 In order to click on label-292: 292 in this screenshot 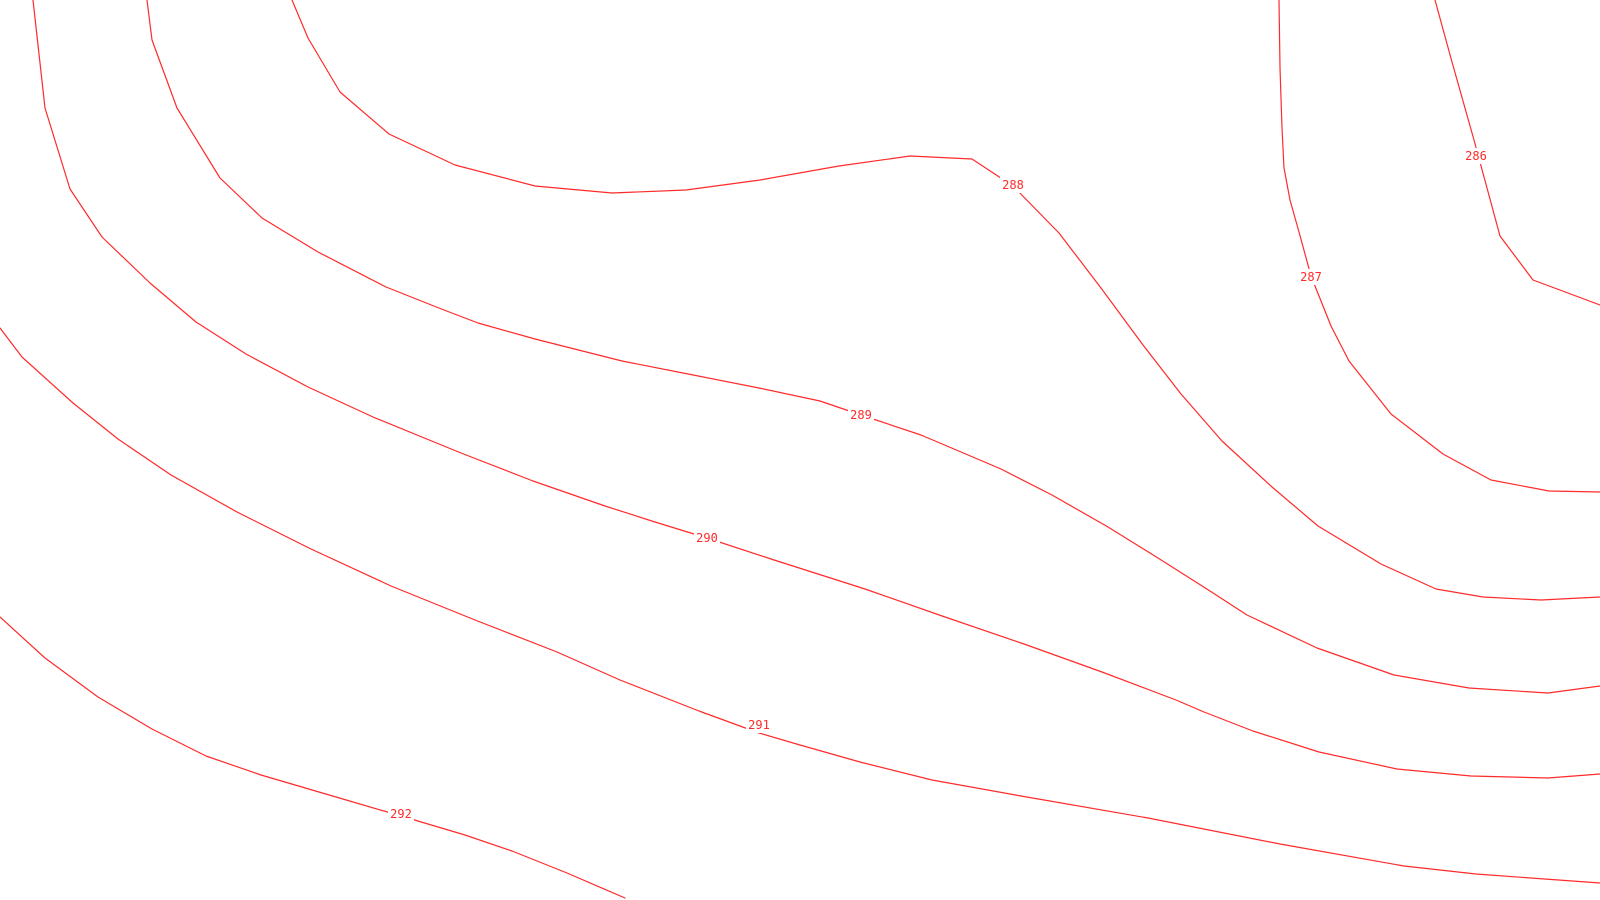, I will do `click(401, 814)`.